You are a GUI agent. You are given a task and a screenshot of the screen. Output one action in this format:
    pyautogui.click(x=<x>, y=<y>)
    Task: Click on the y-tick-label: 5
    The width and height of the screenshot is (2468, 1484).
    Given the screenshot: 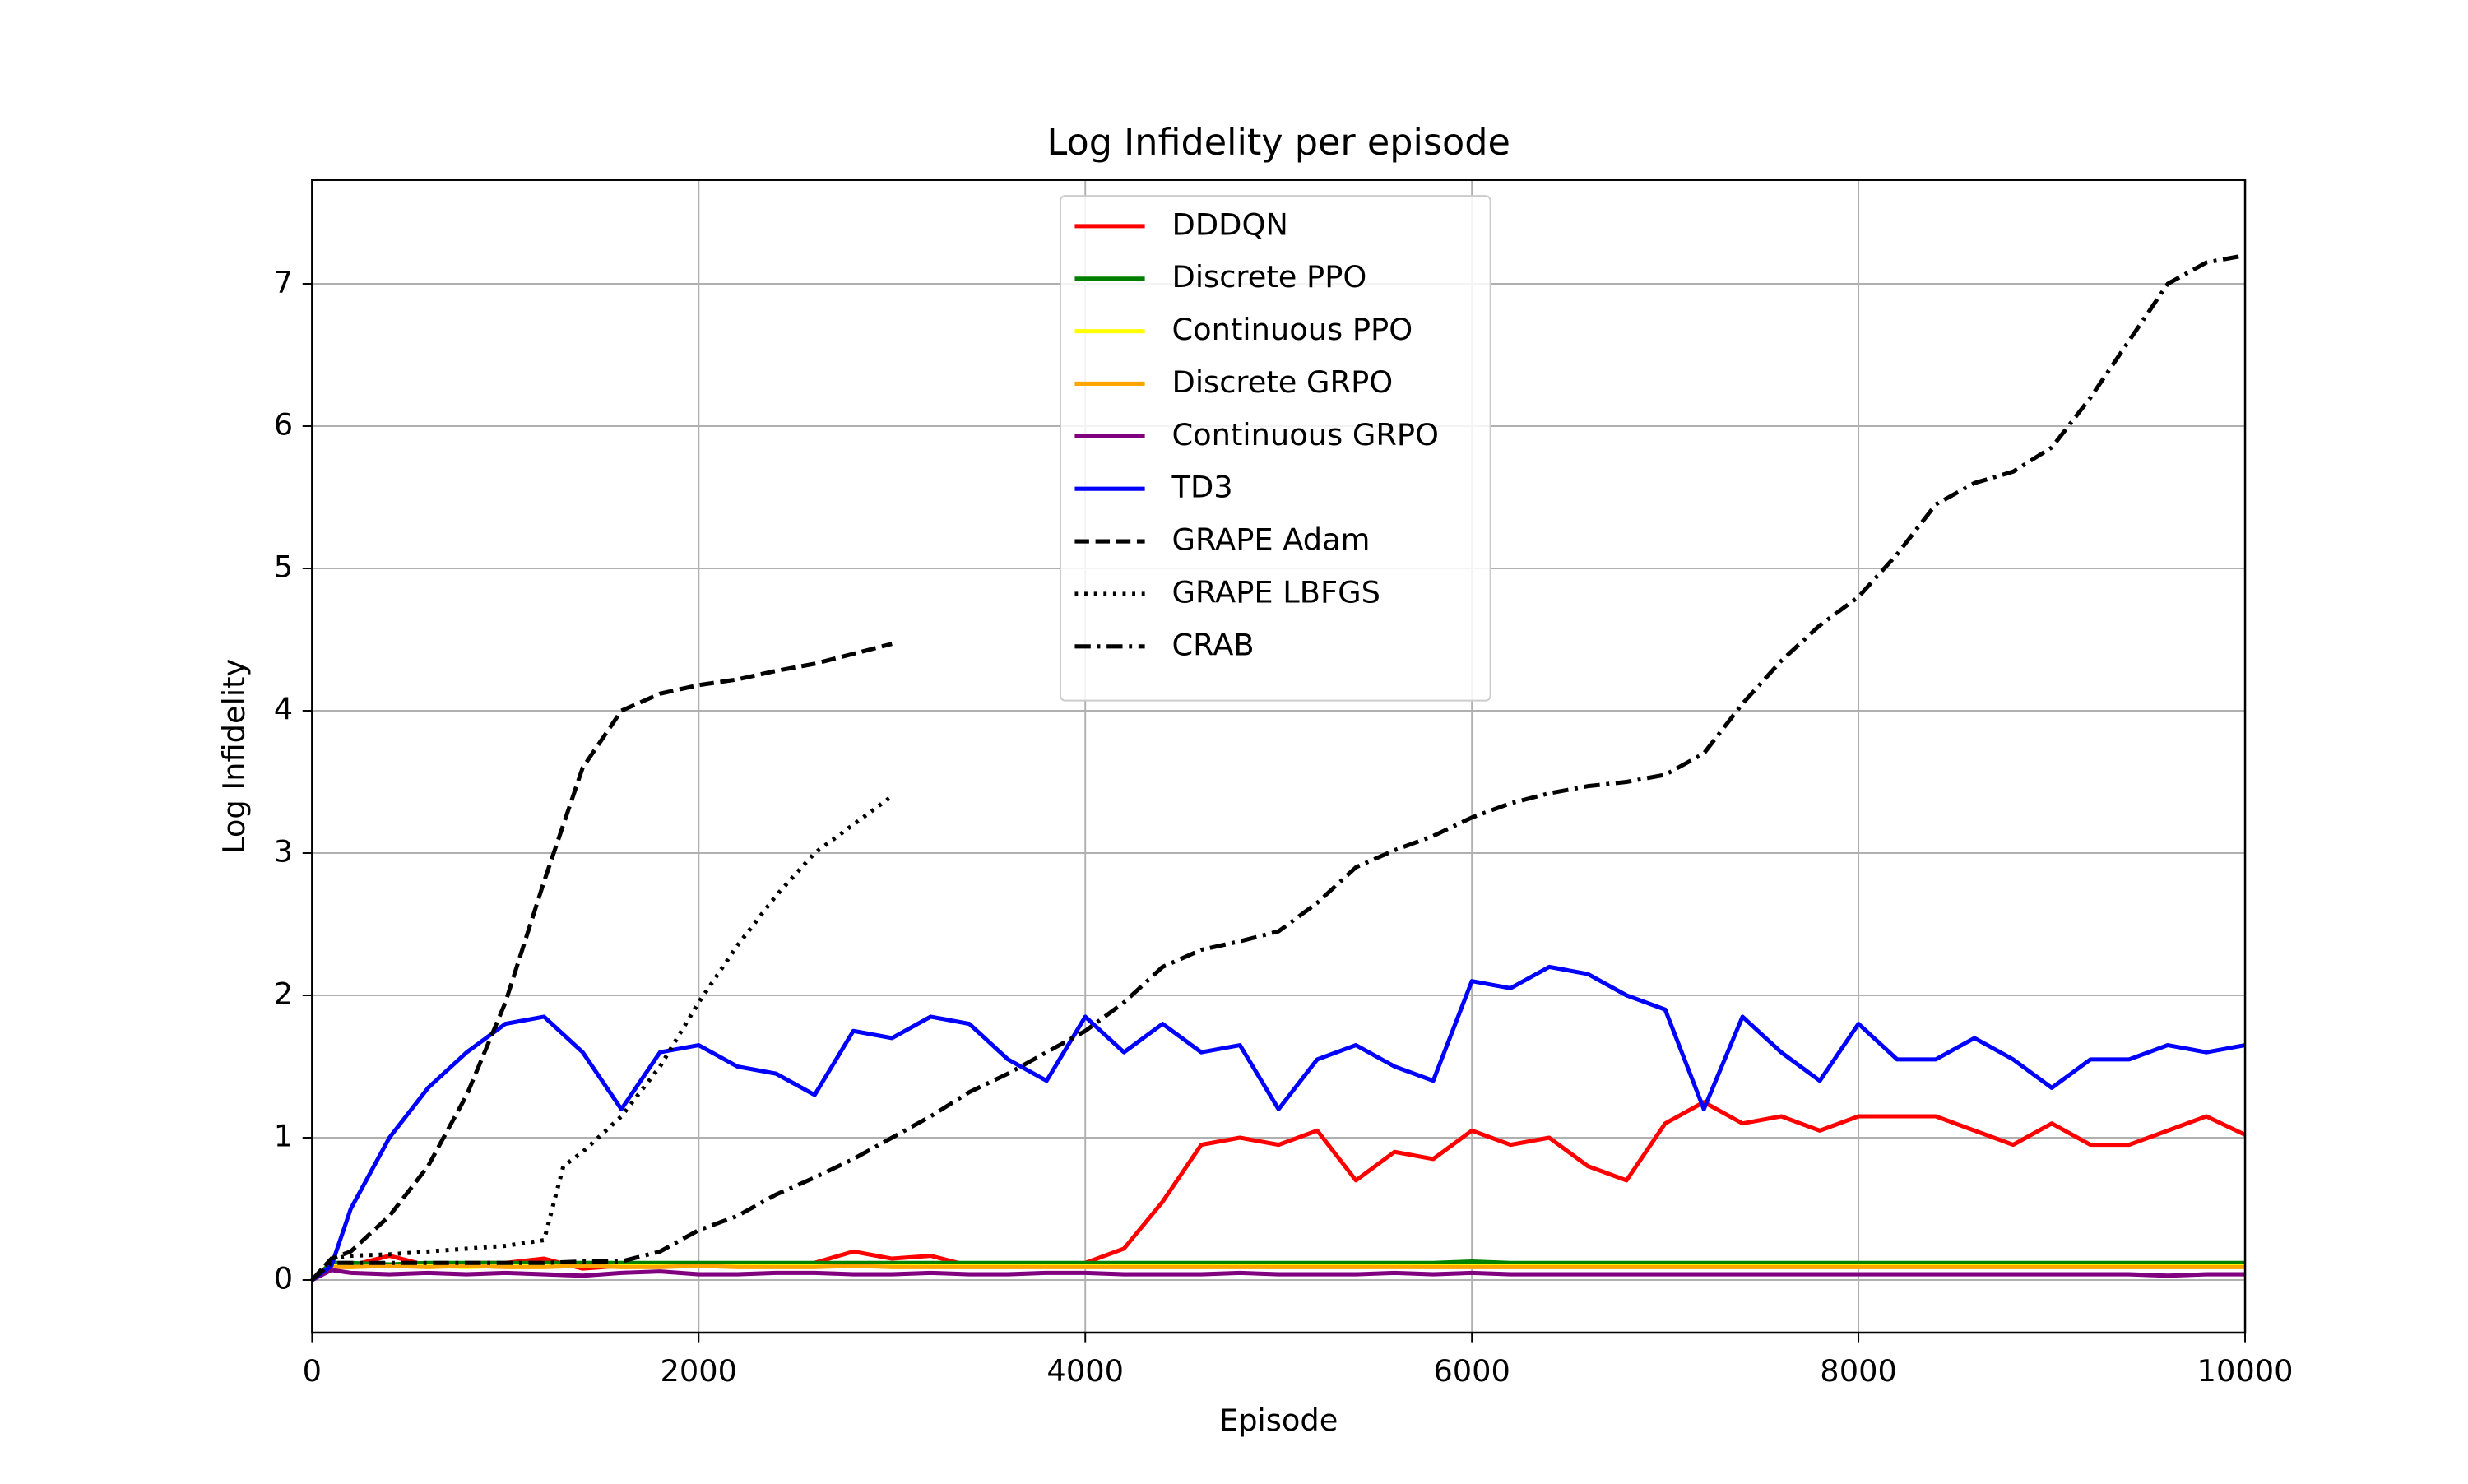 What is the action you would take?
    pyautogui.click(x=283, y=566)
    